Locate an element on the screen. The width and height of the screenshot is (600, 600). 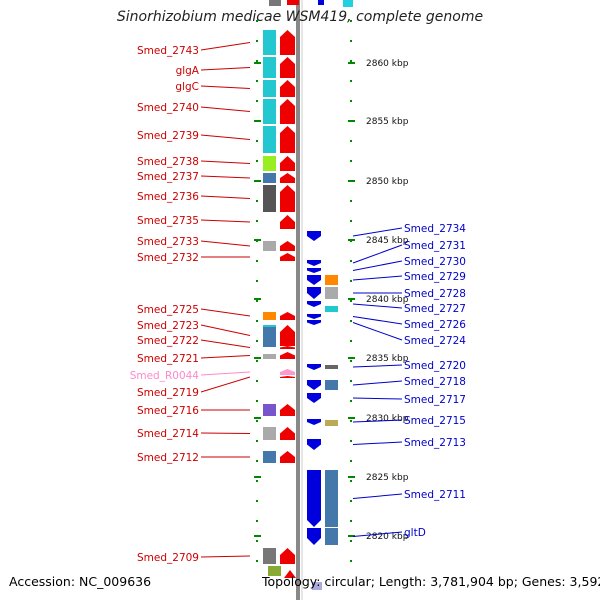
gene-label-smed-2733: Smed_2733 is located at coordinates (168, 242).